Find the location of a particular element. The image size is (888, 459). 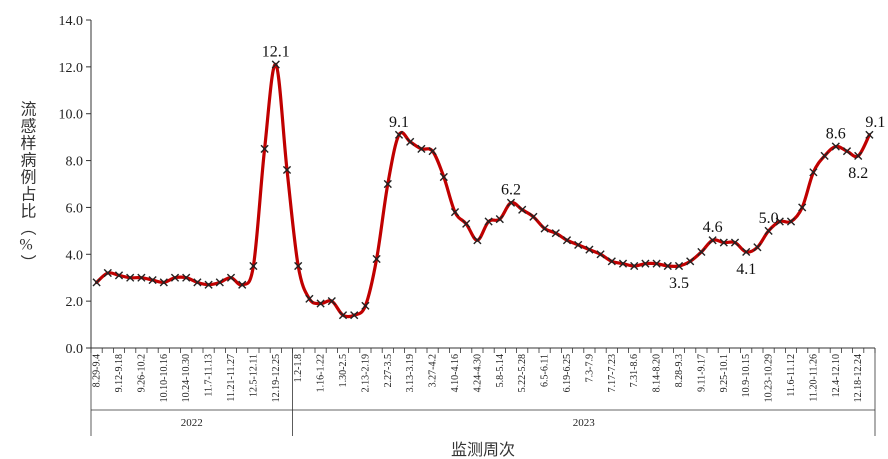

y-tick-label: 12.0 is located at coordinates (71, 68).